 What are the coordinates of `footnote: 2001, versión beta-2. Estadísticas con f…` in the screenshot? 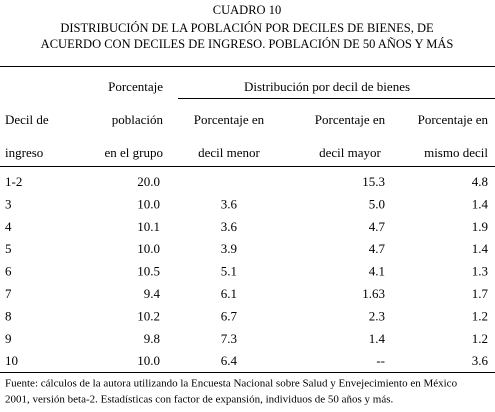 It's located at (199, 400).